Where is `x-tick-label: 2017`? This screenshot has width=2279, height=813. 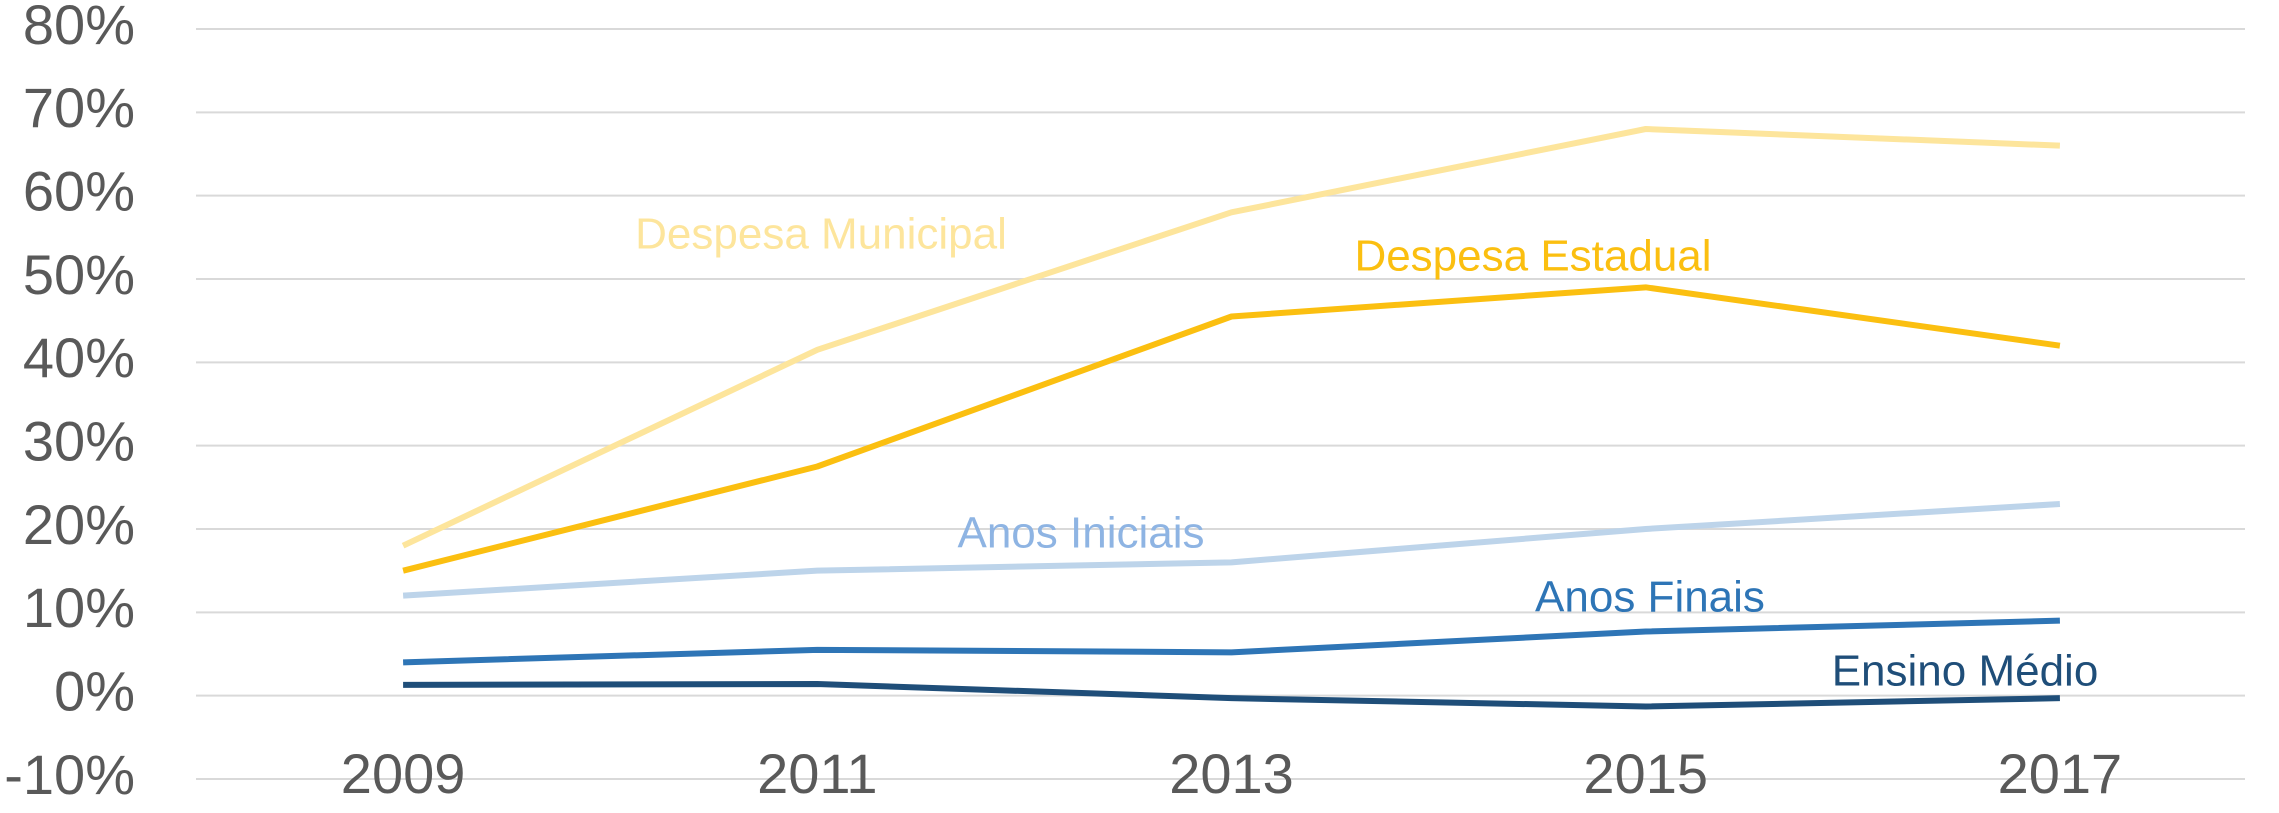 x-tick-label: 2017 is located at coordinates (2060, 773).